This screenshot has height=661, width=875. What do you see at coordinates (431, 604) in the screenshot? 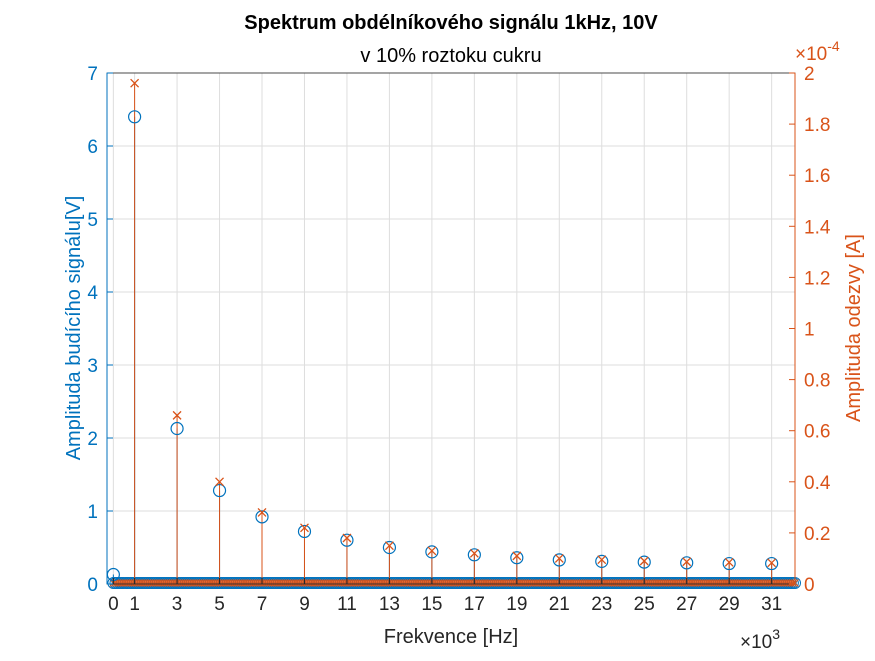
I see `x-tick-label: 15` at bounding box center [431, 604].